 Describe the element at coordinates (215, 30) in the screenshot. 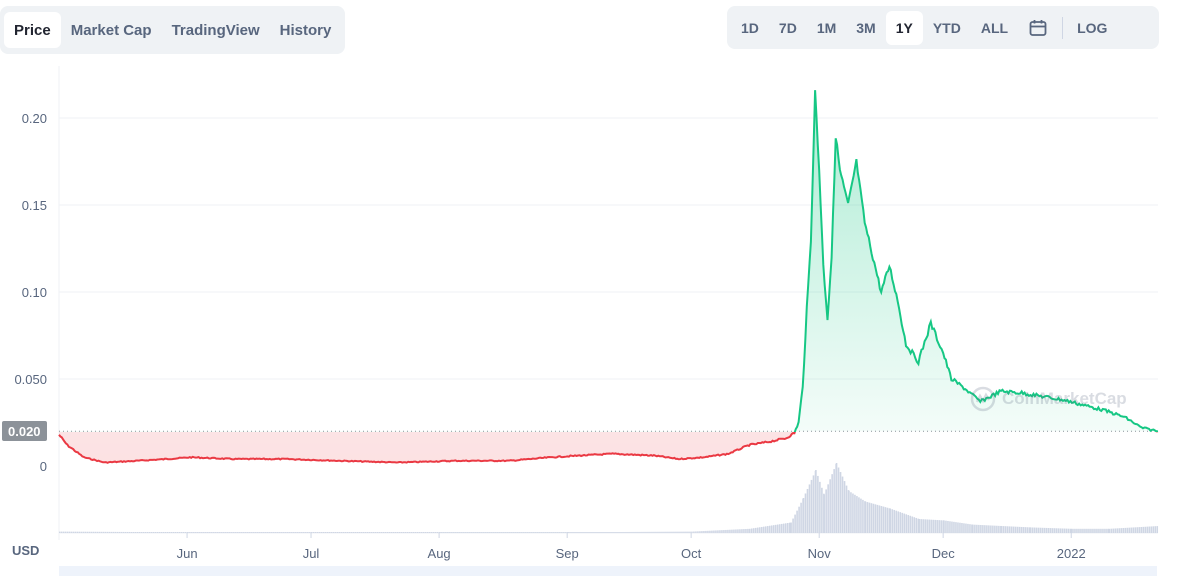

I see `tab-tradingview: TradingView` at that location.